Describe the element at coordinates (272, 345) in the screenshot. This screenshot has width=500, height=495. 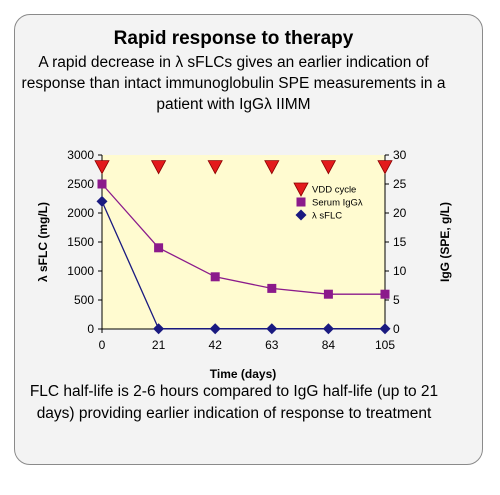
I see `x-tick-label: 63` at that location.